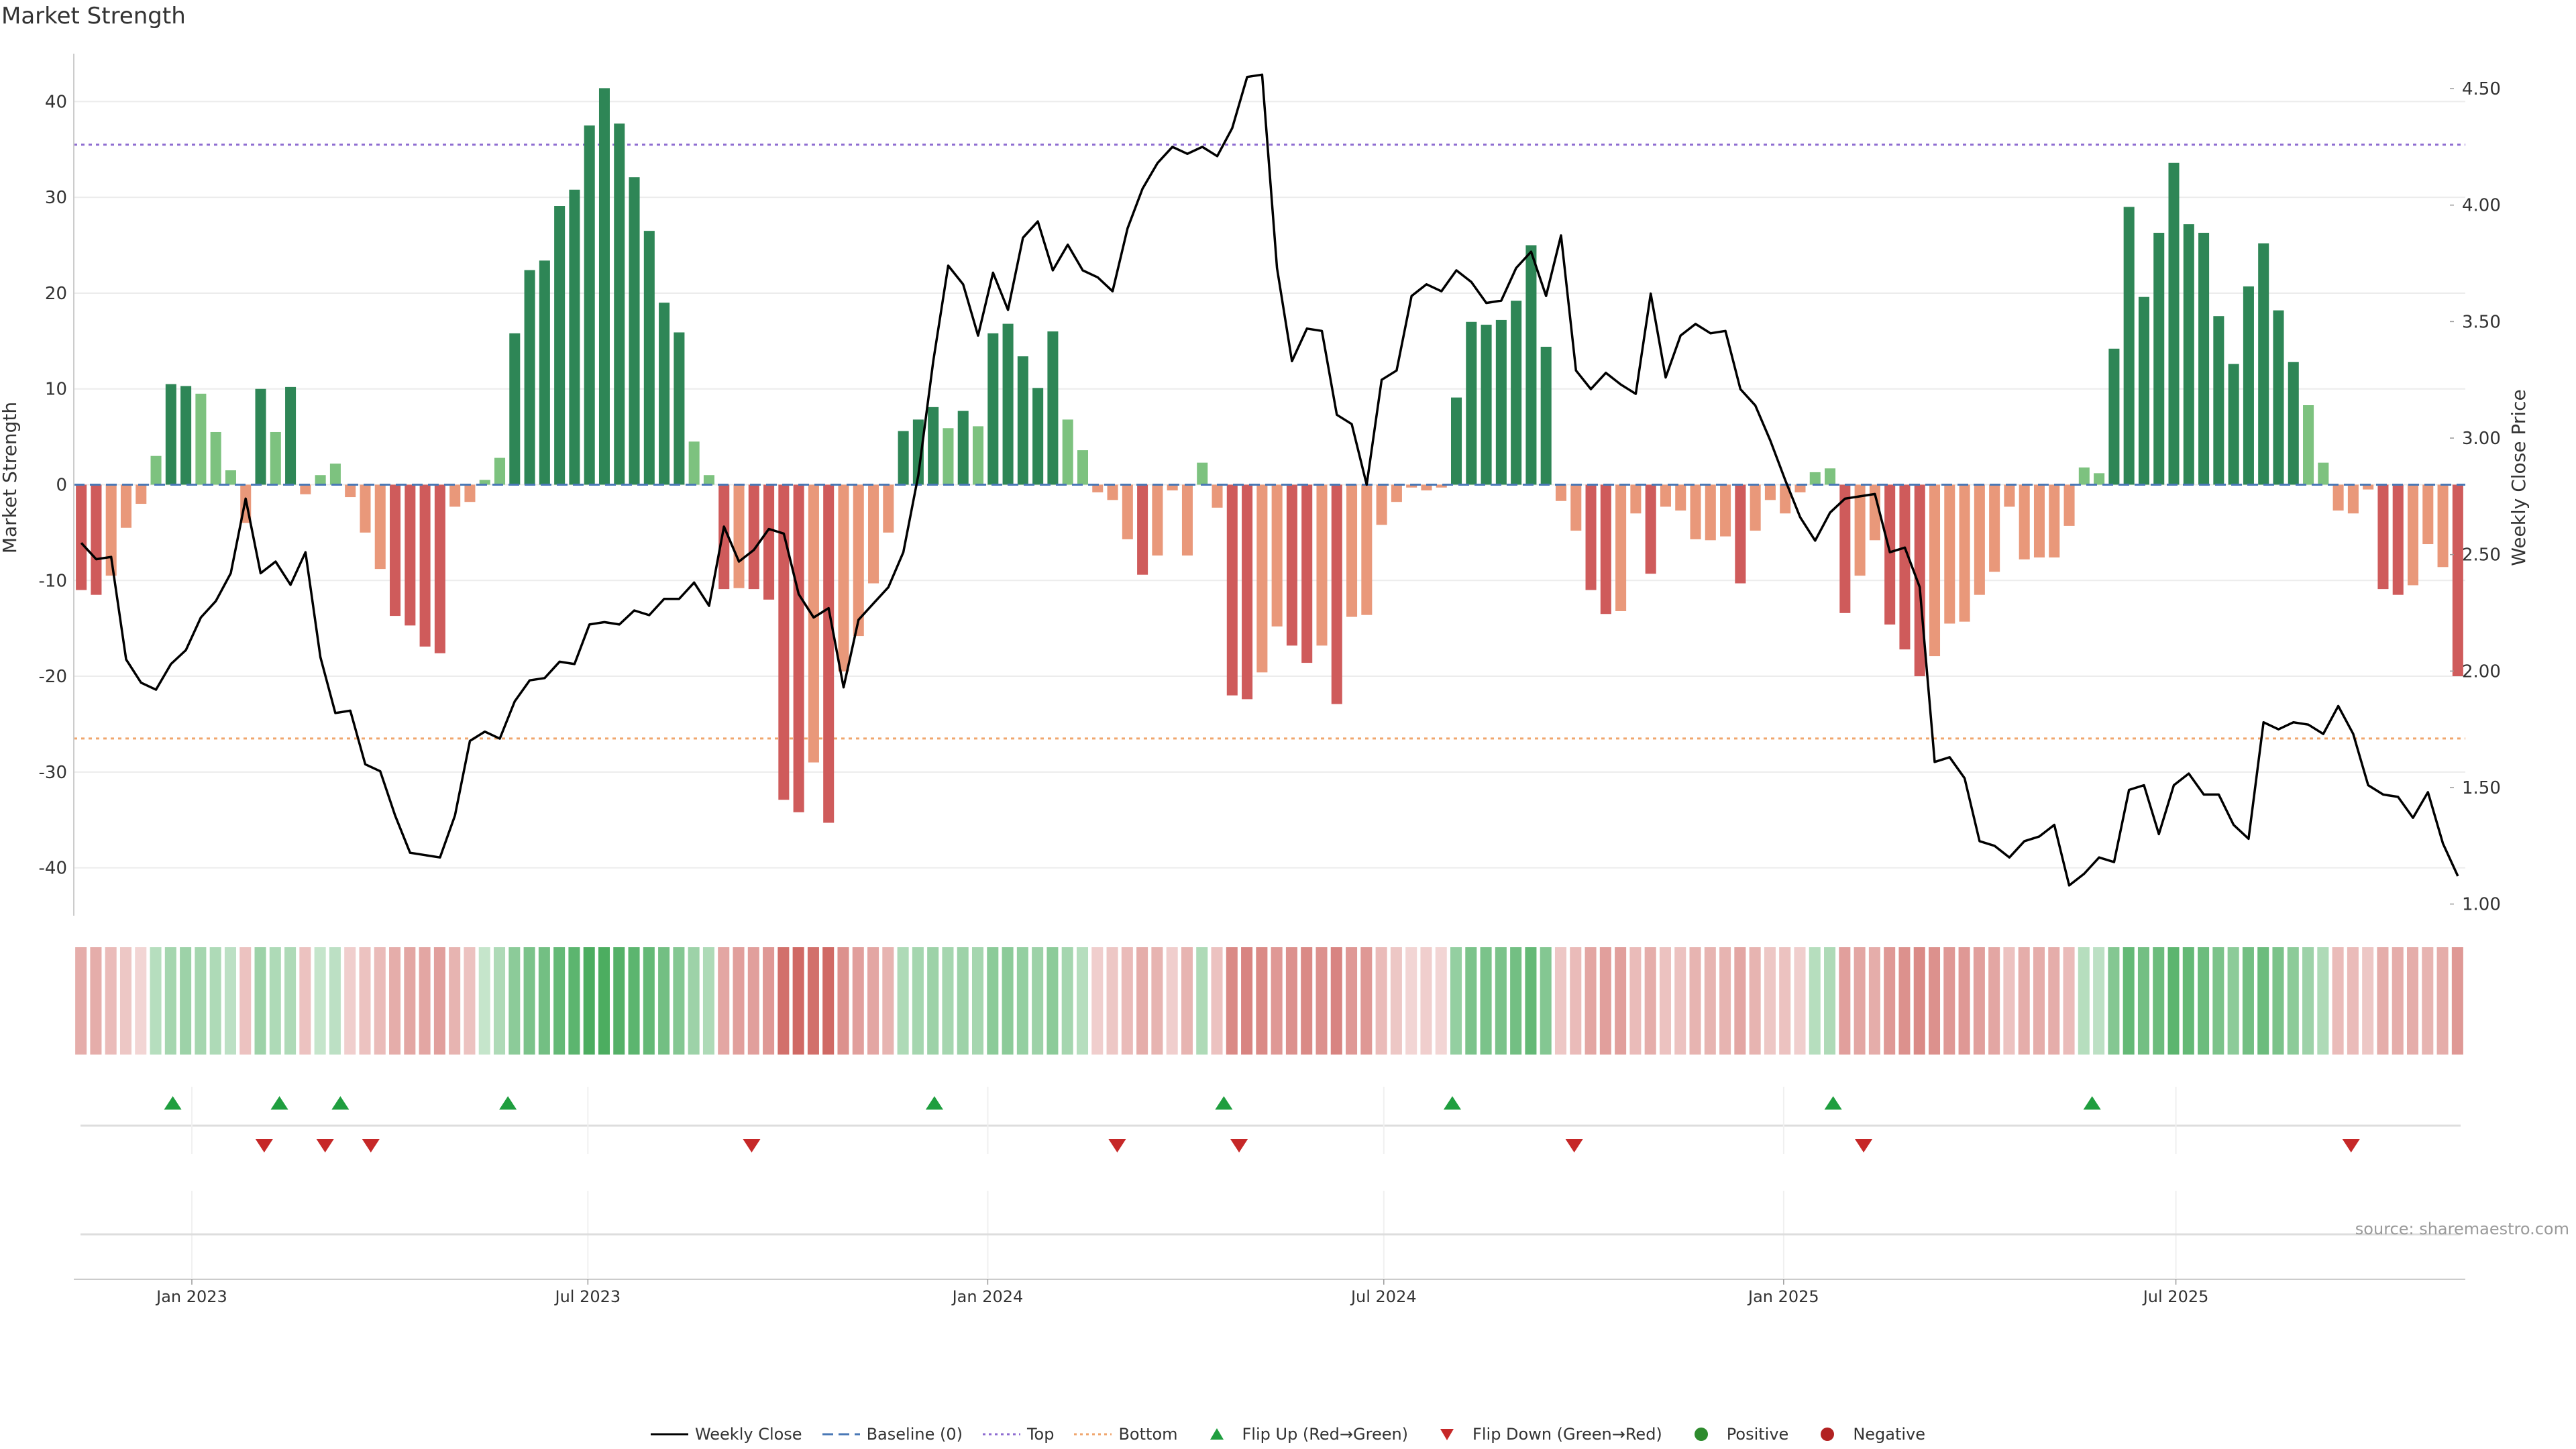  I want to click on y-tick-label: -30, so click(53, 773).